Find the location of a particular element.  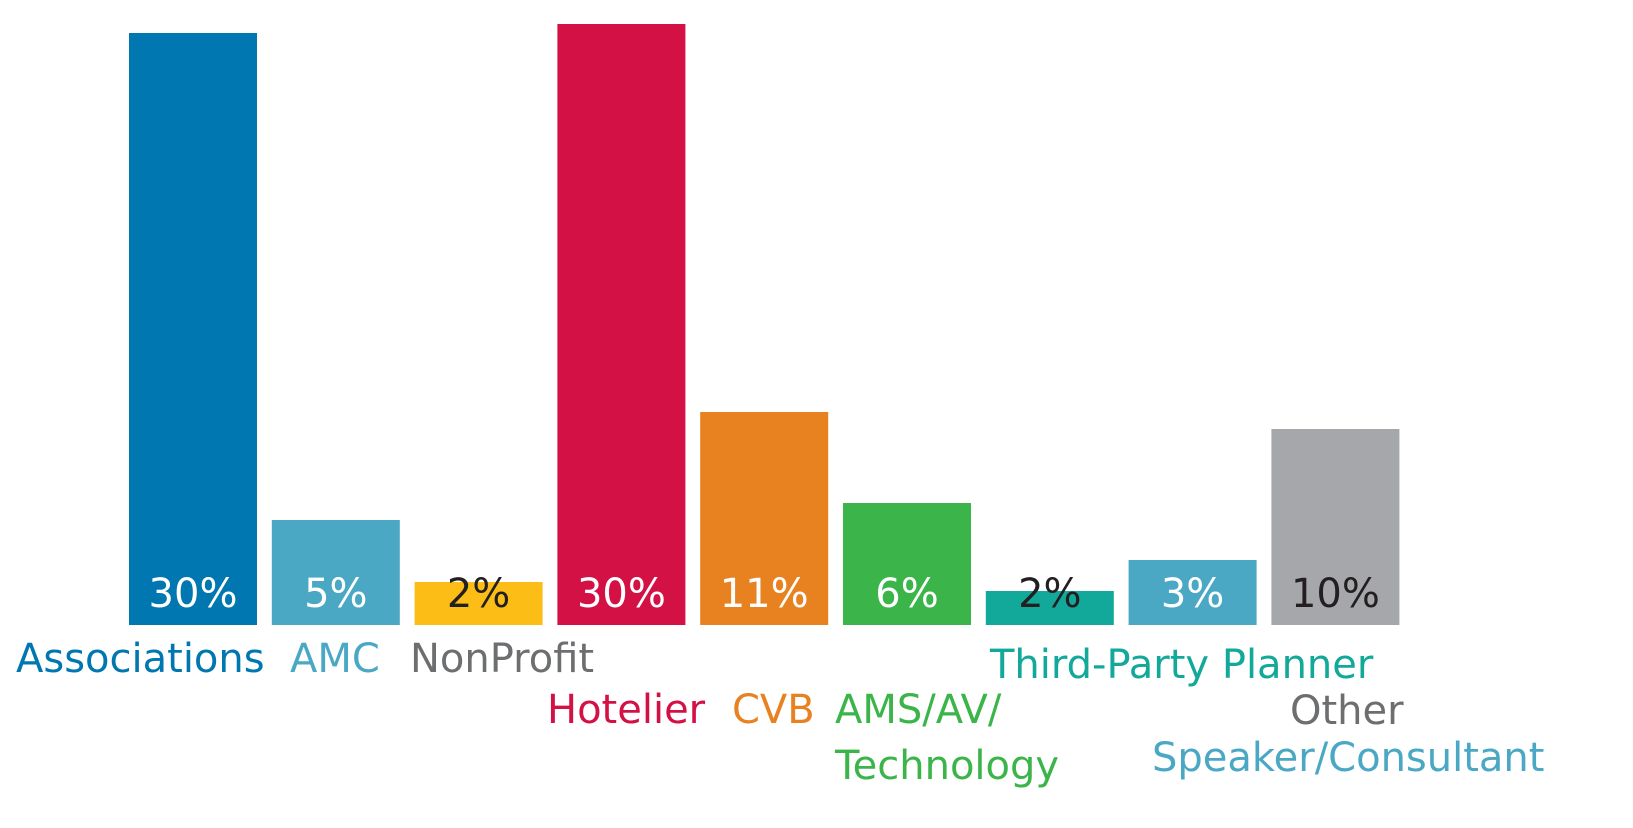

bar-cvb is located at coordinates (764, 518).